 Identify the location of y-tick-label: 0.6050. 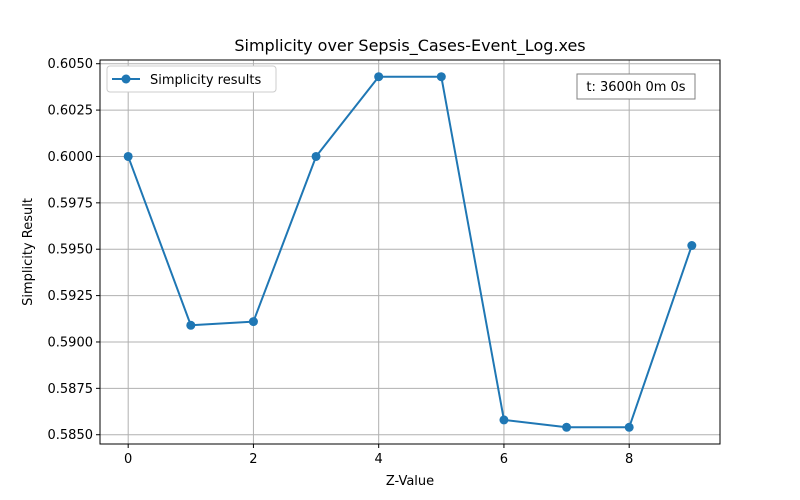
(71, 64).